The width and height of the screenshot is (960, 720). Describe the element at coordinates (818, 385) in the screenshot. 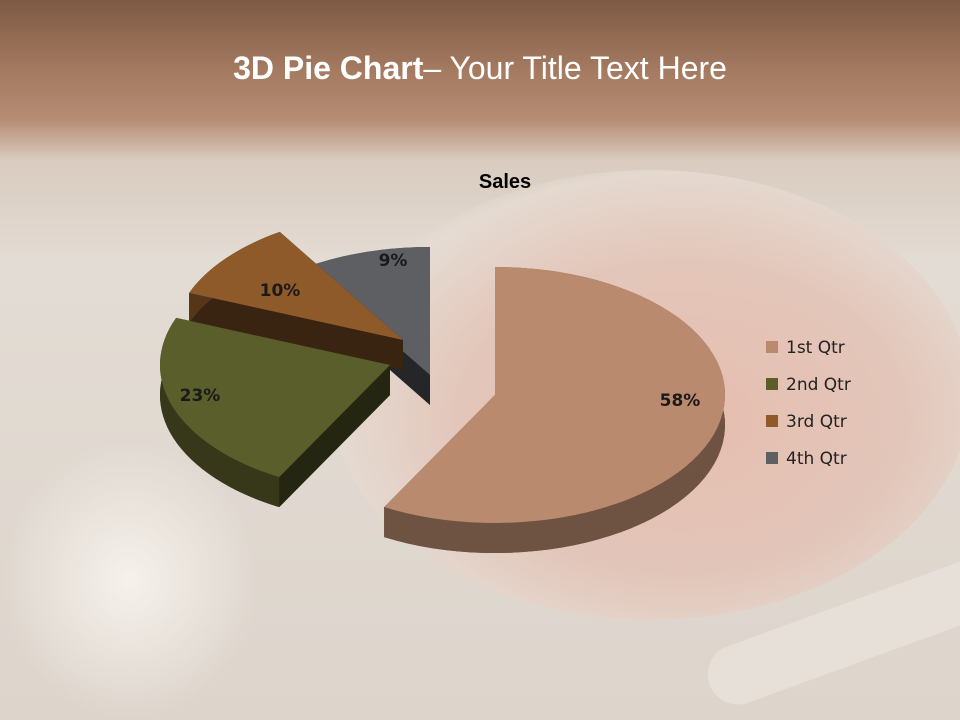

I see `legend-label-2: 2nd Qtr` at that location.